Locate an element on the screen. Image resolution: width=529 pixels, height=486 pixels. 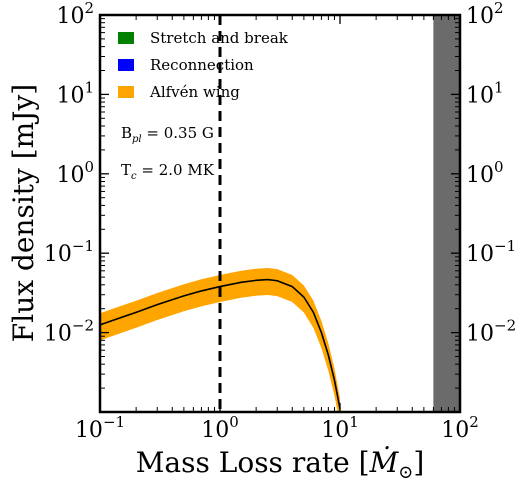
y-axis-label: Flux density [mJy] is located at coordinates (23, 213).